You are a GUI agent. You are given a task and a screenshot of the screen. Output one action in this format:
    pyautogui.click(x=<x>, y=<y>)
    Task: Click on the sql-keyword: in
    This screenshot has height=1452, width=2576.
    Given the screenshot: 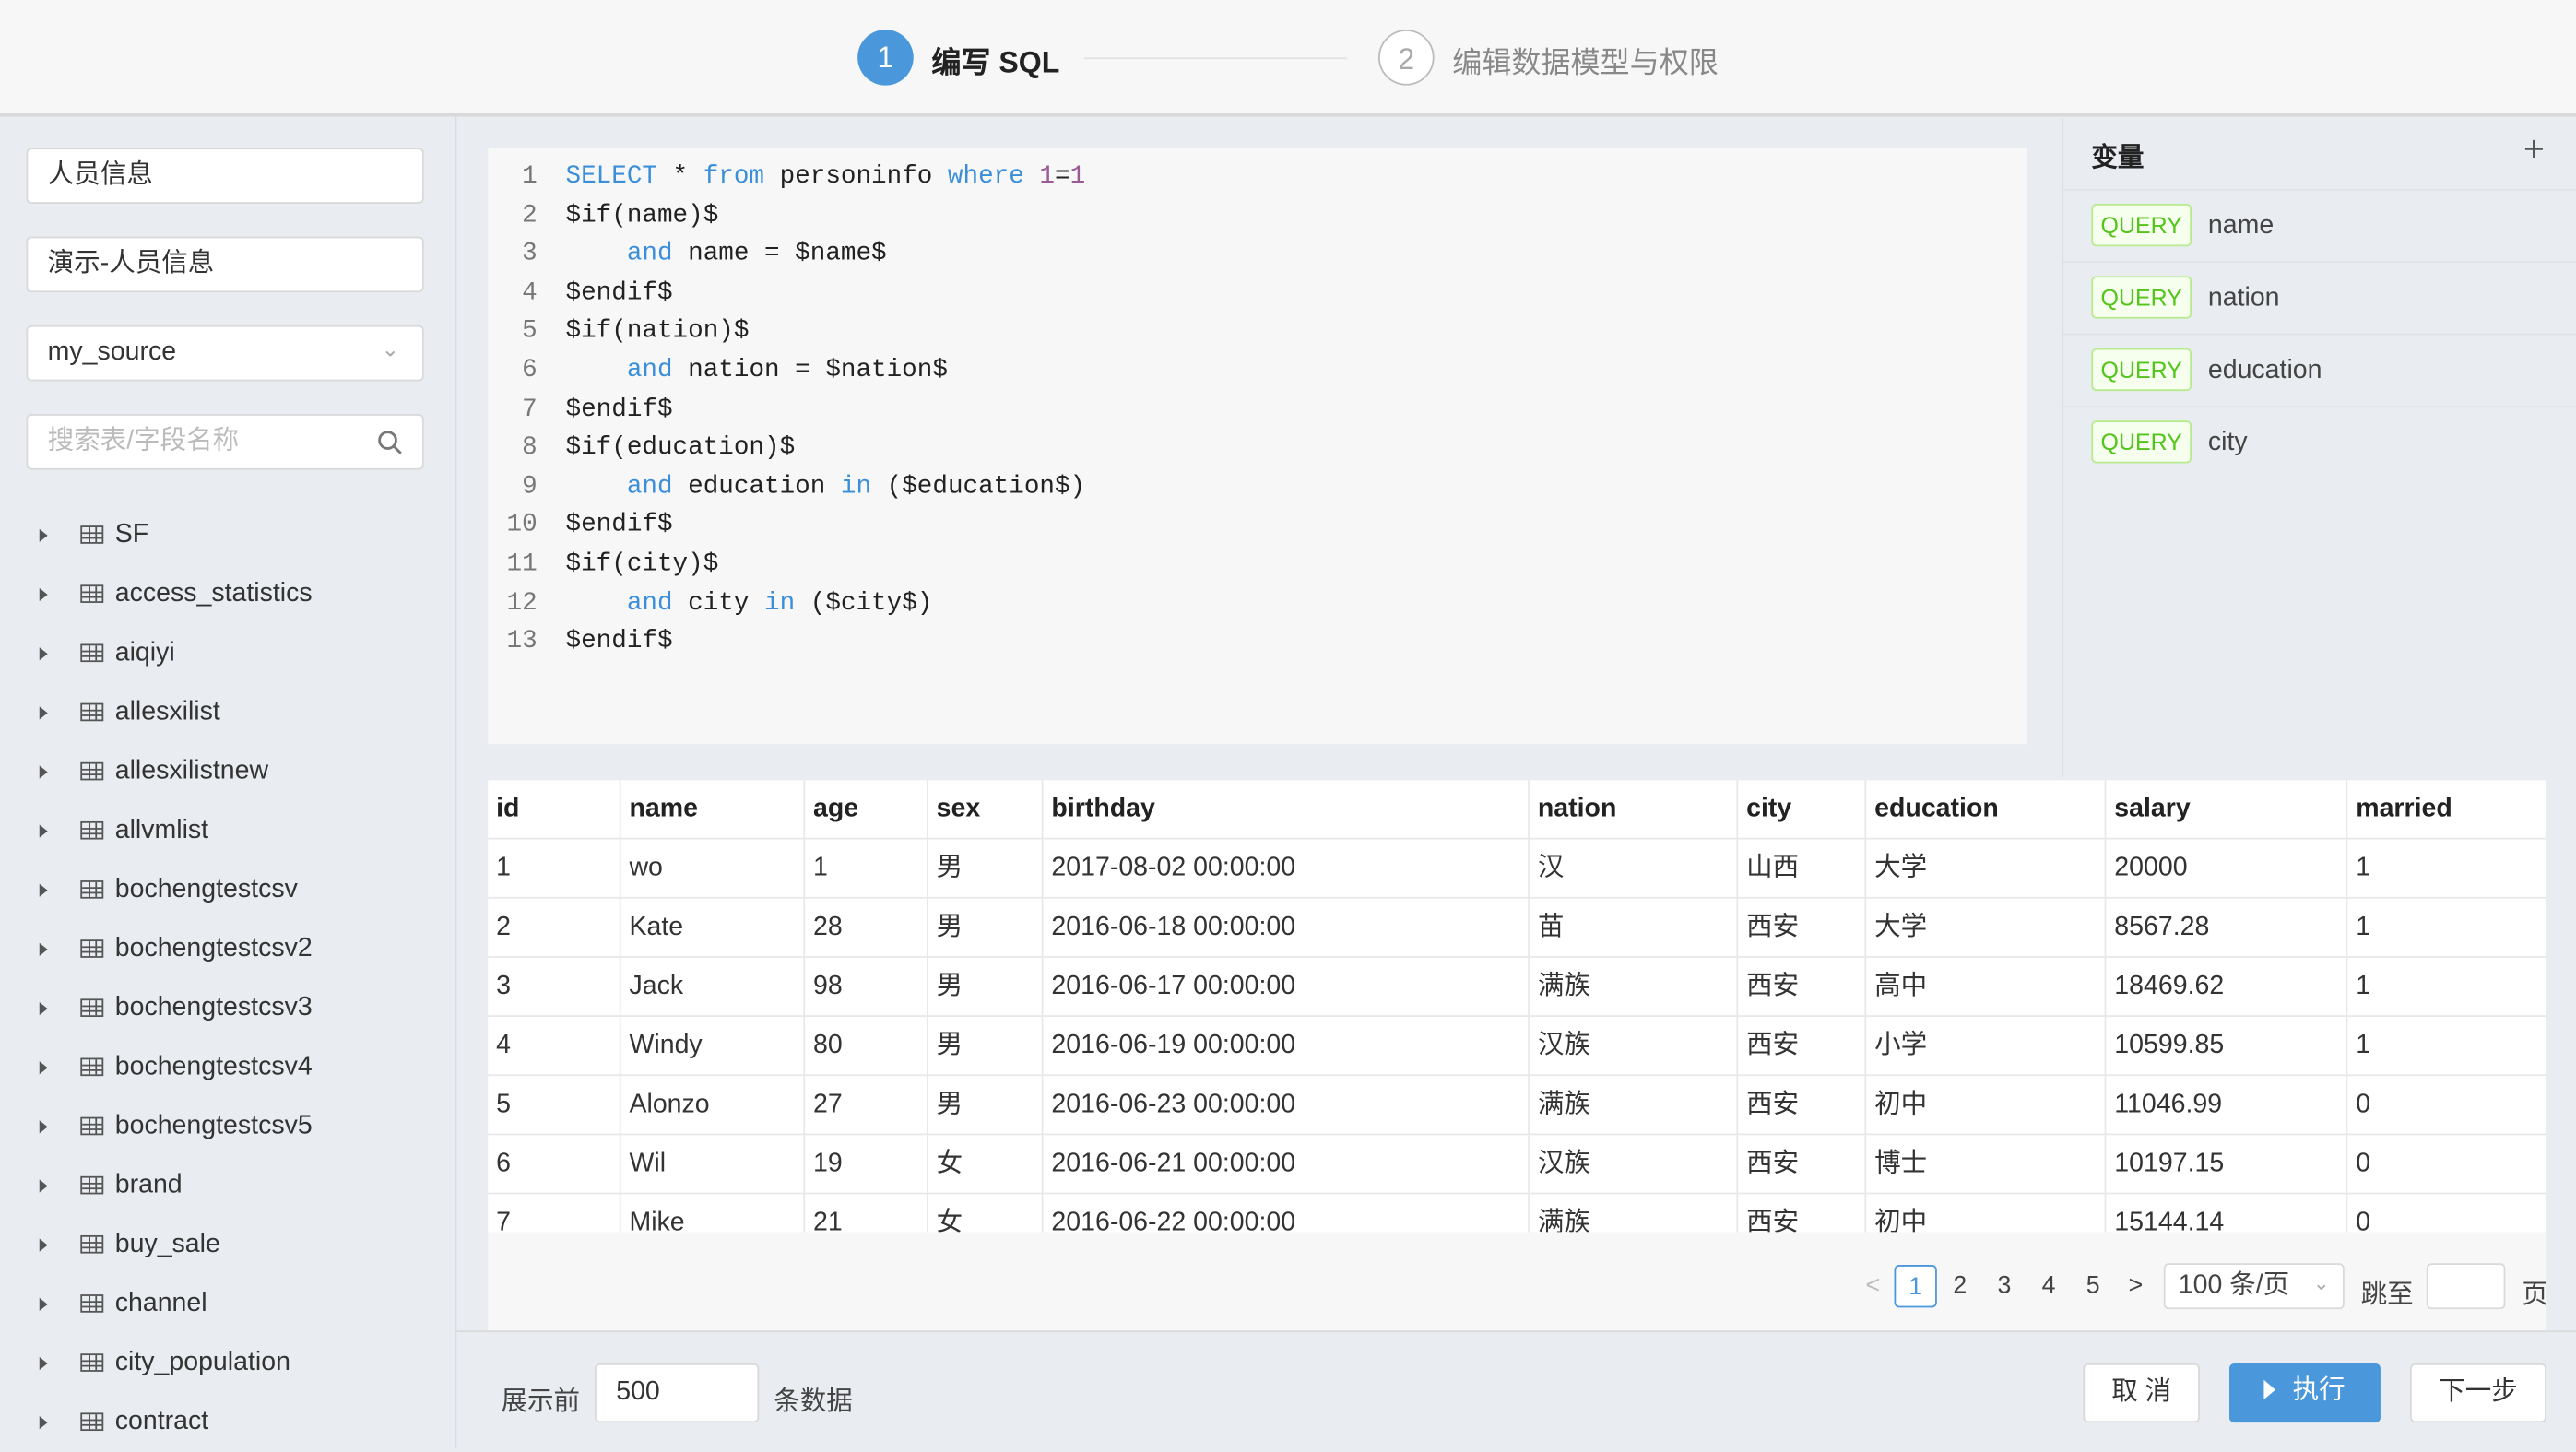 What is the action you would take?
    pyautogui.click(x=856, y=487)
    